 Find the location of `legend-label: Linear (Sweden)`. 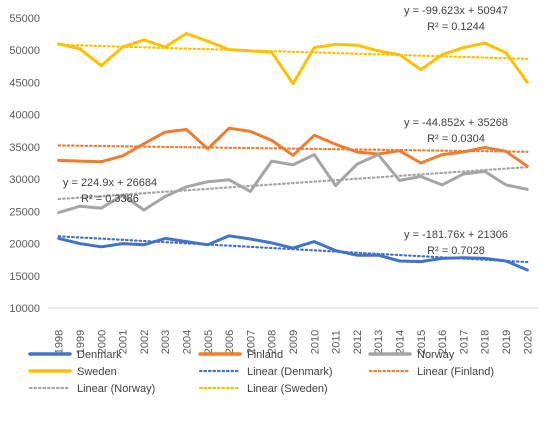

legend-label: Linear (Sweden) is located at coordinates (287, 389).